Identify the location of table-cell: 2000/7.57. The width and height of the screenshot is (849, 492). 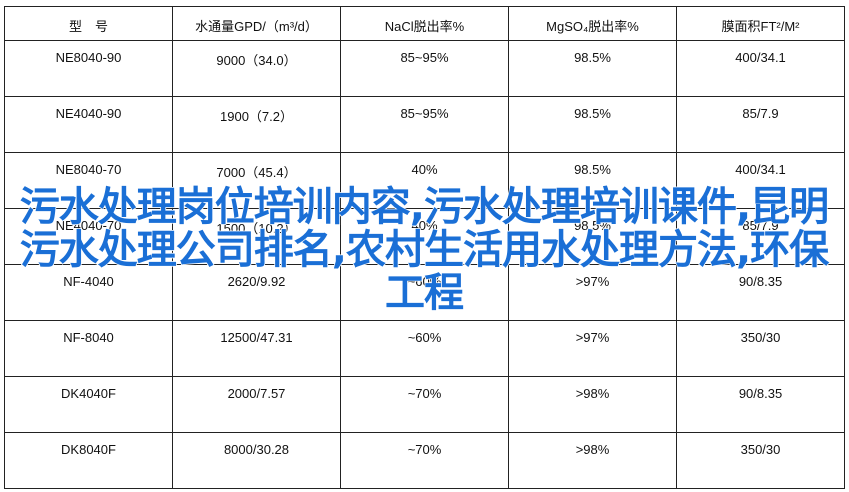
(256, 404).